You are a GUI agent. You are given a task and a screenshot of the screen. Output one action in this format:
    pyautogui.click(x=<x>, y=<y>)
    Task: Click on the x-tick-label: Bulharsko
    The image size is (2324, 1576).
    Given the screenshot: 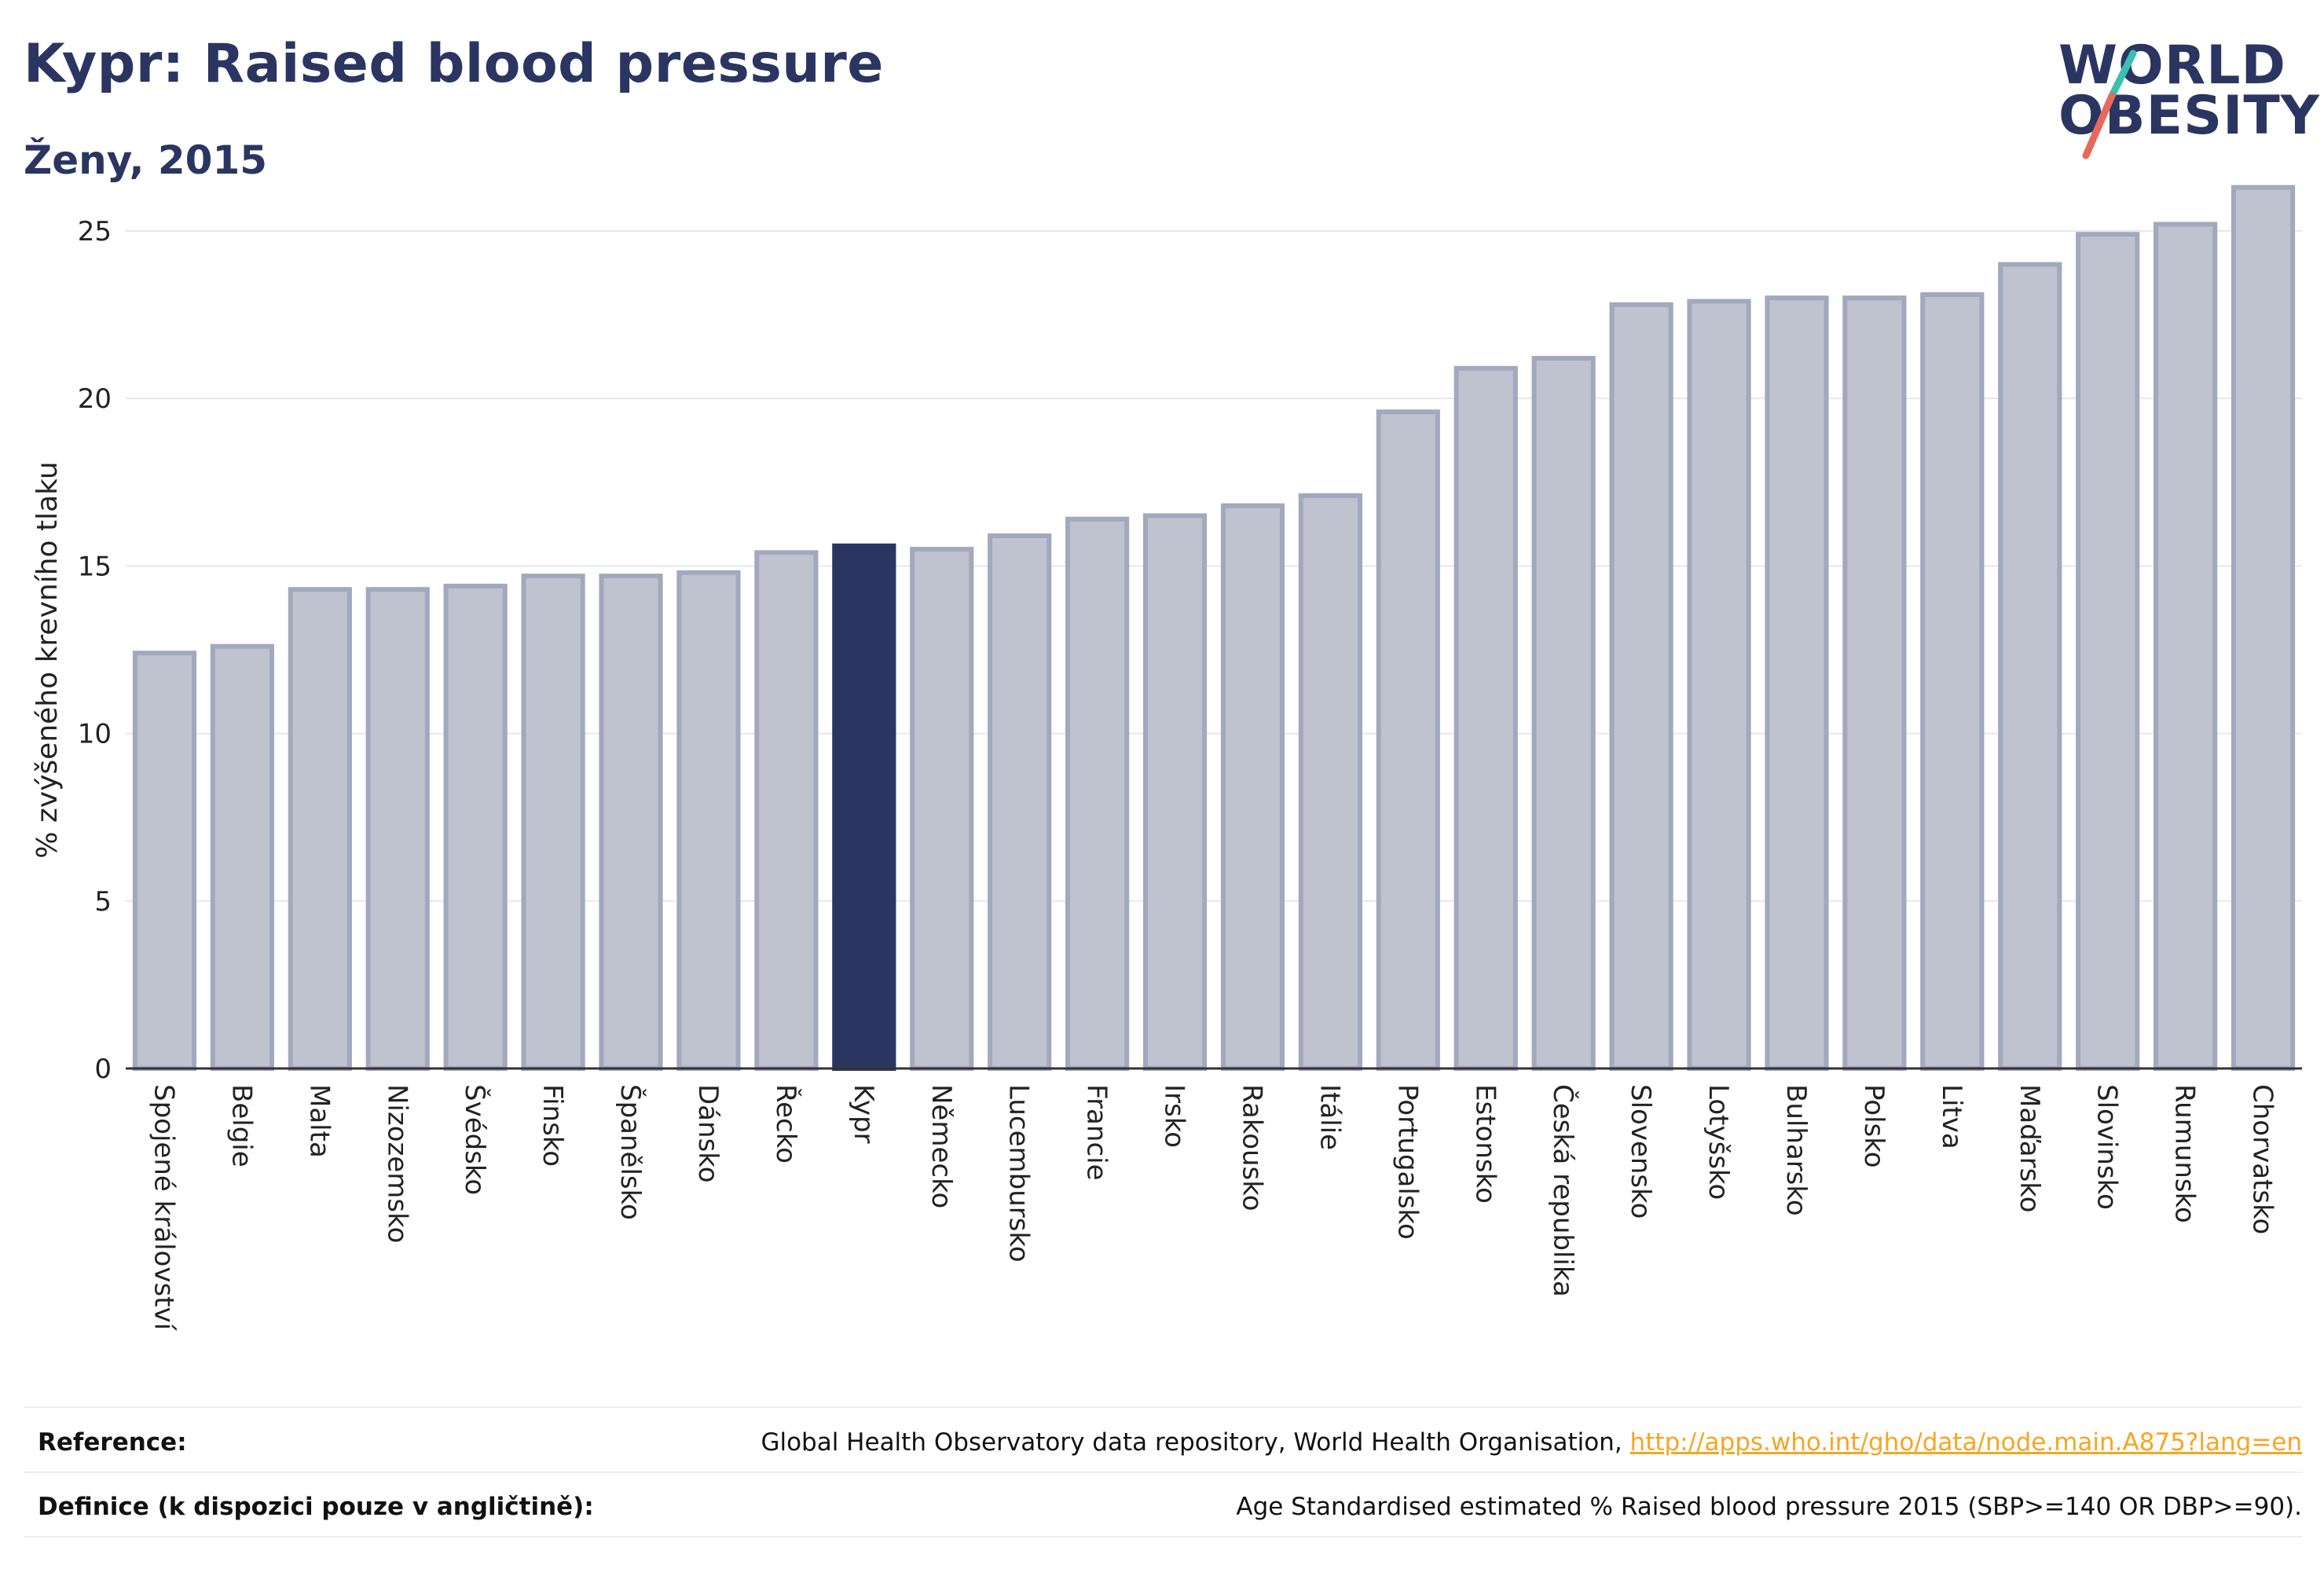 What is the action you would take?
    pyautogui.click(x=1796, y=1150)
    